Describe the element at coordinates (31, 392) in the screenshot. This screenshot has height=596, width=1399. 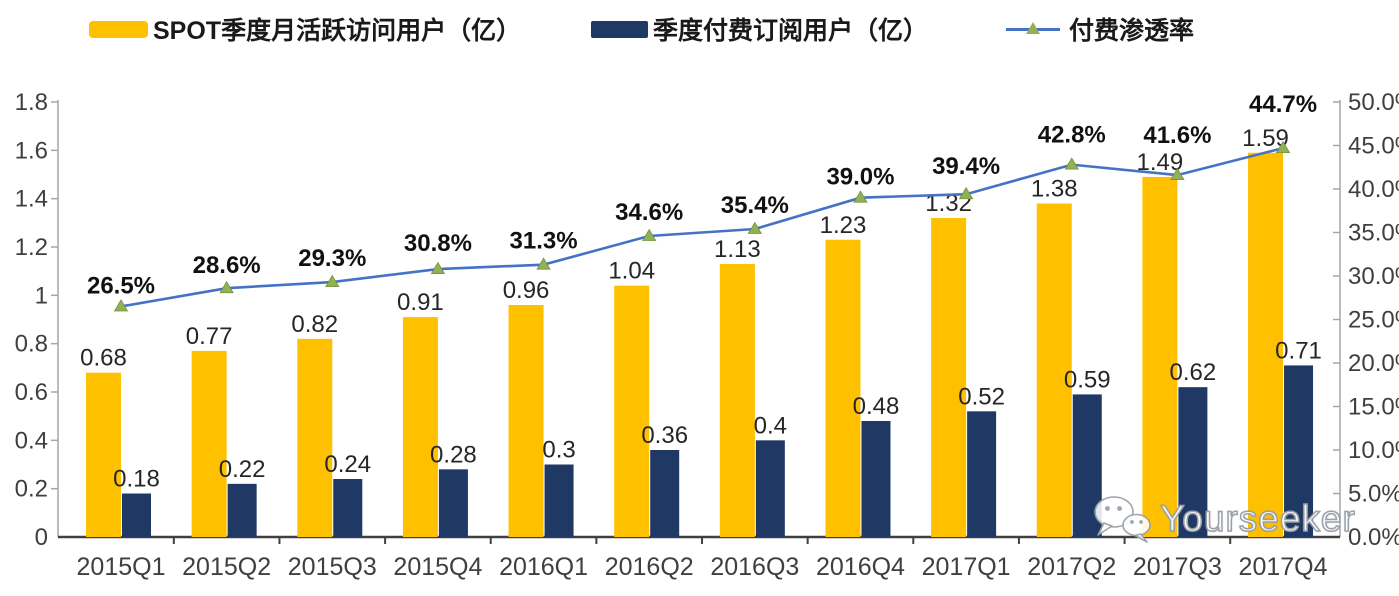
I see `y-axis-left-label: 0.6` at that location.